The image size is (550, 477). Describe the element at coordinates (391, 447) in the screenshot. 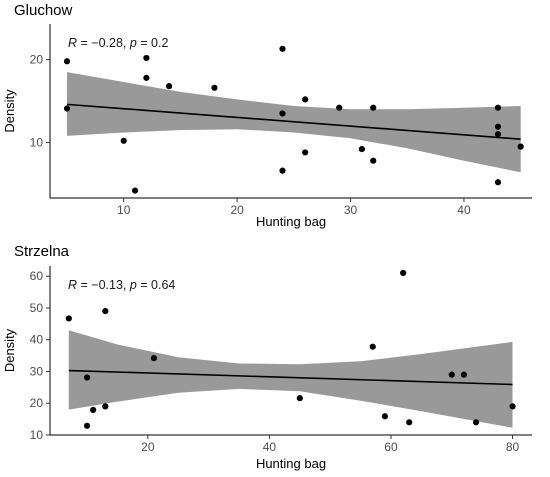

I see `x-tick-label: 60` at that location.